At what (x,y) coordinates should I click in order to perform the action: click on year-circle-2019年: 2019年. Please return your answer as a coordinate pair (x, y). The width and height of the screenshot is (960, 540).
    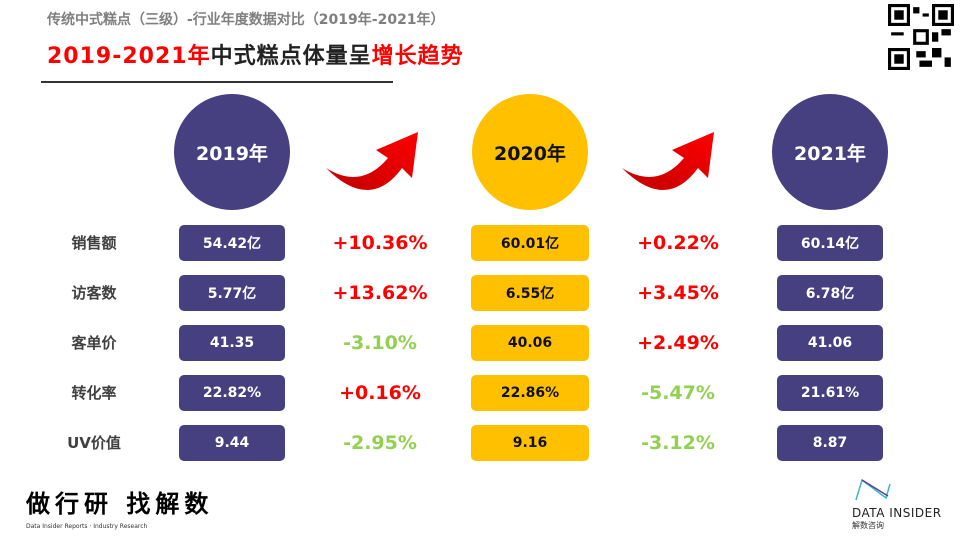
    Looking at the image, I should click on (232, 152).